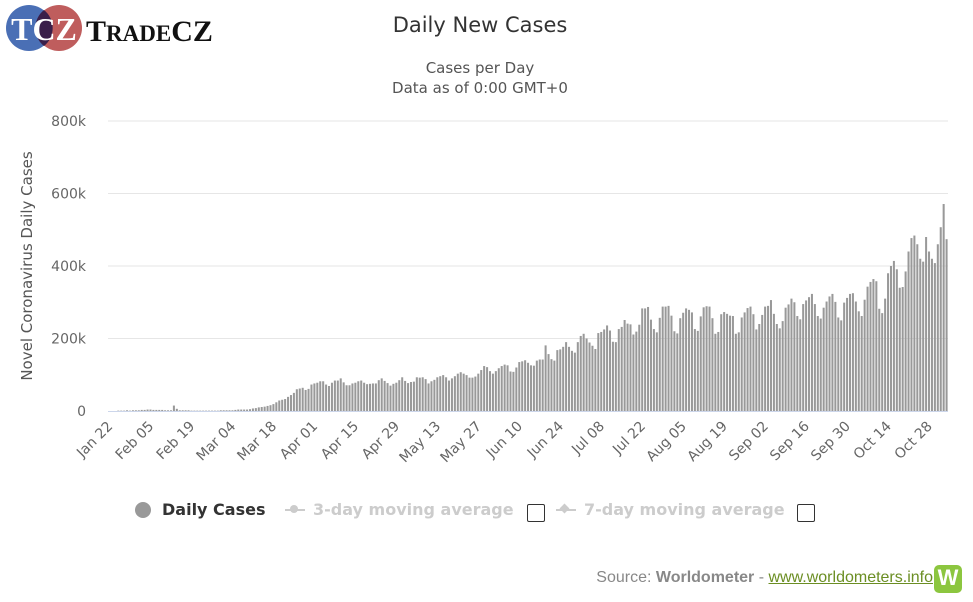  Describe the element at coordinates (914, 441) in the screenshot. I see `x-tick-label: Oct 28` at that location.